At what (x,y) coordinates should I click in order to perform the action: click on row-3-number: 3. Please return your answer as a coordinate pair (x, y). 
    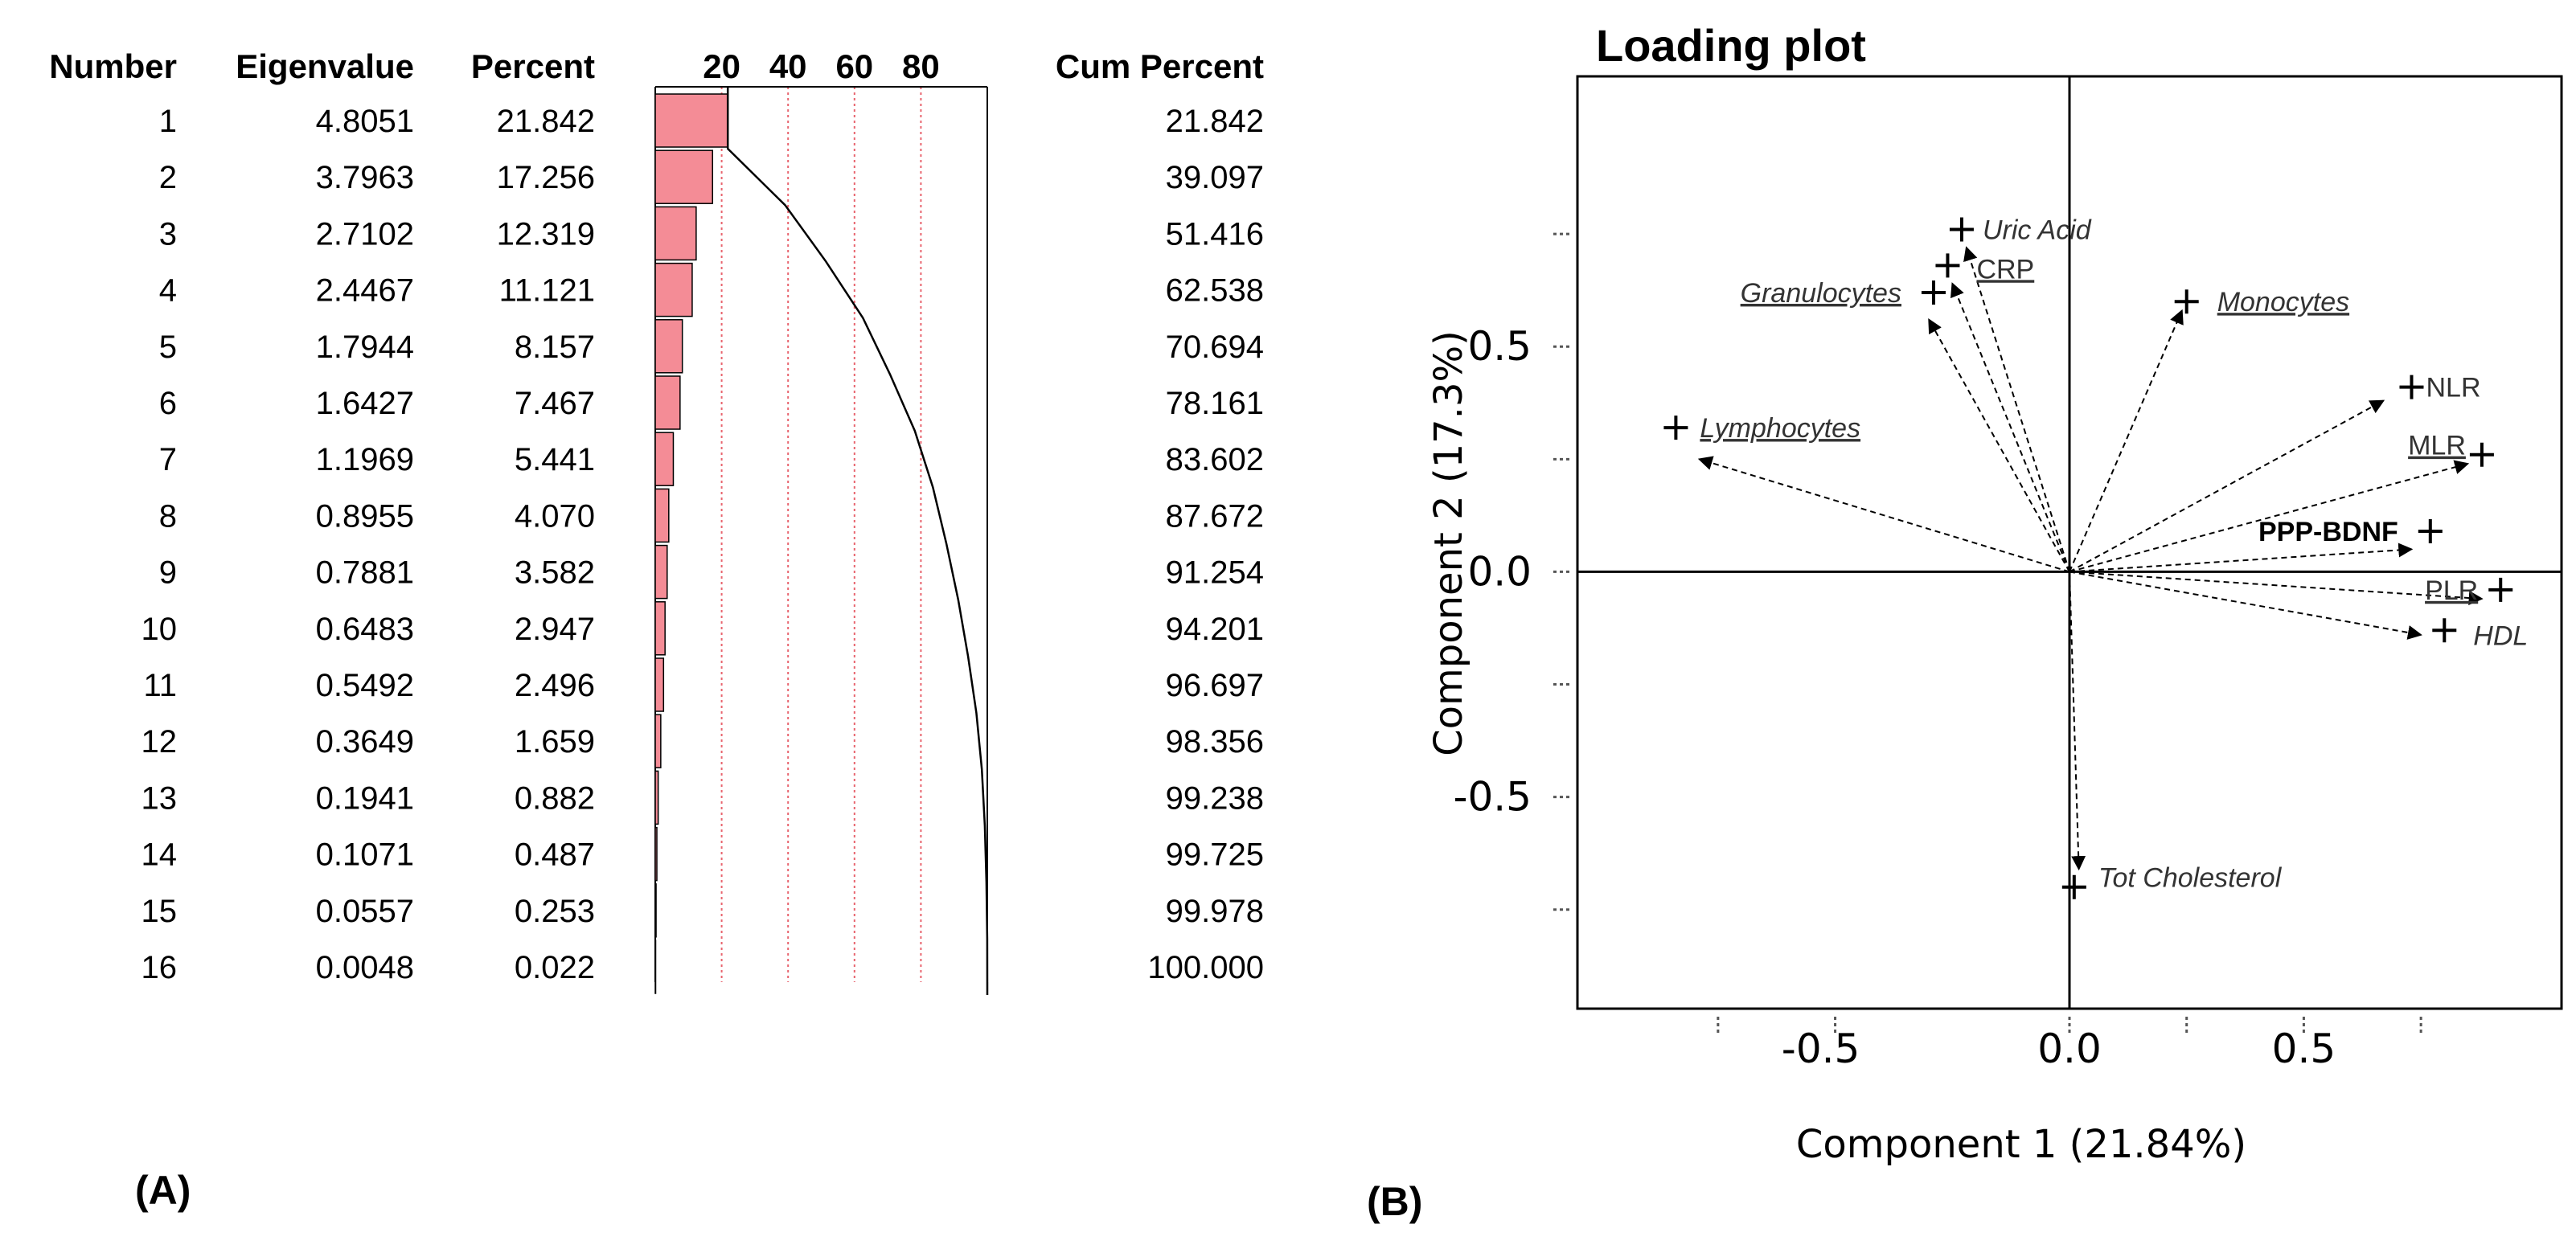
    Looking at the image, I should click on (168, 234).